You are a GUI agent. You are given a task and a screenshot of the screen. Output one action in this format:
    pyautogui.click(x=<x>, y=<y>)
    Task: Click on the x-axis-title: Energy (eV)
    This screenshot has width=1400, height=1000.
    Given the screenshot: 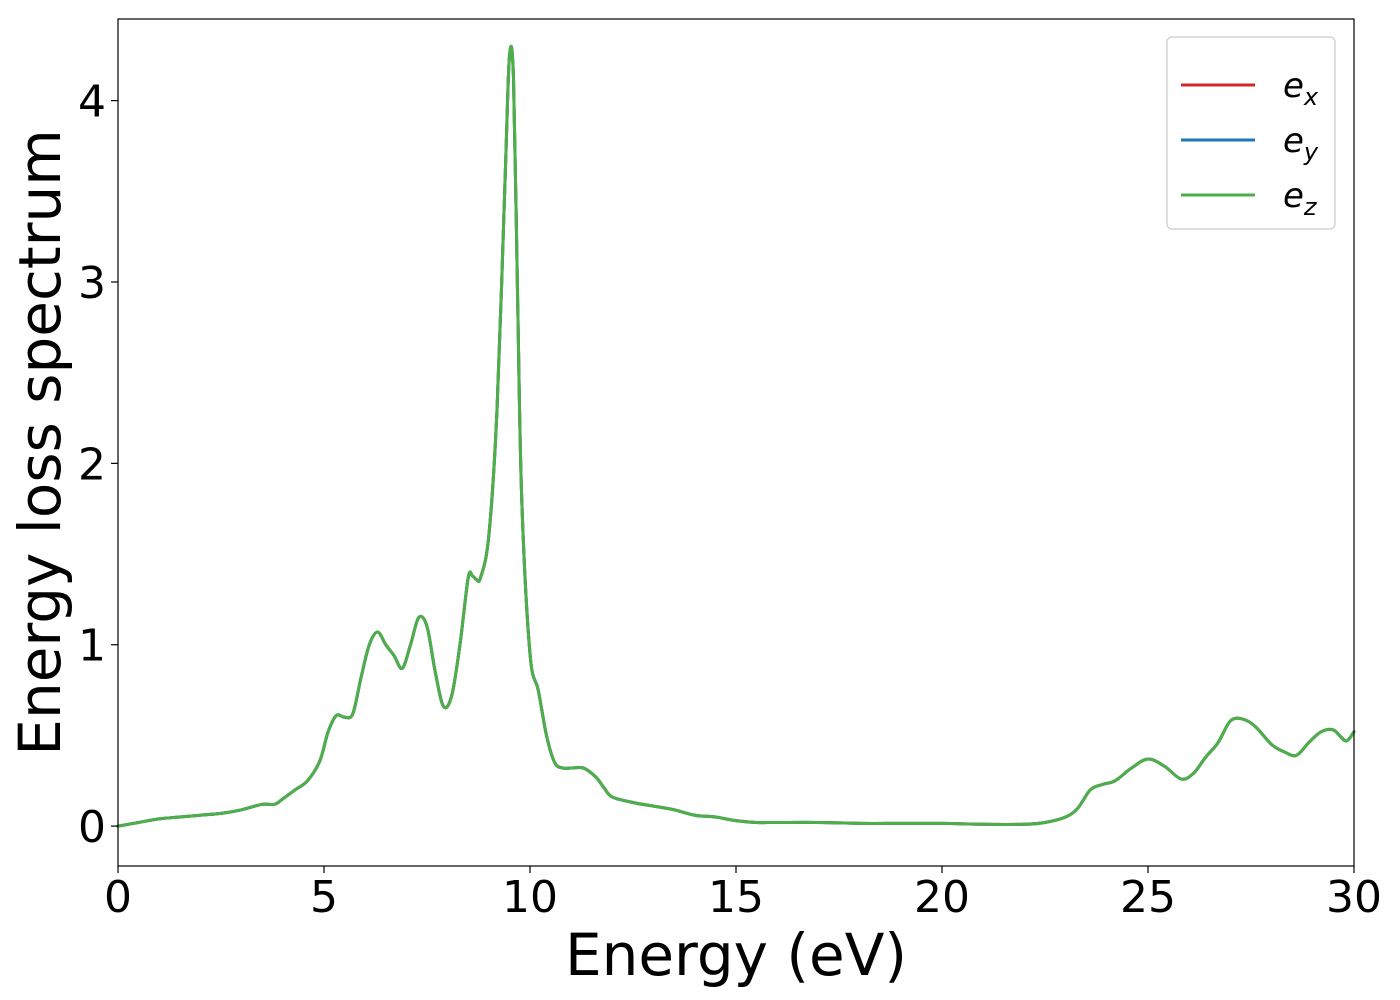 What is the action you would take?
    pyautogui.click(x=736, y=955)
    